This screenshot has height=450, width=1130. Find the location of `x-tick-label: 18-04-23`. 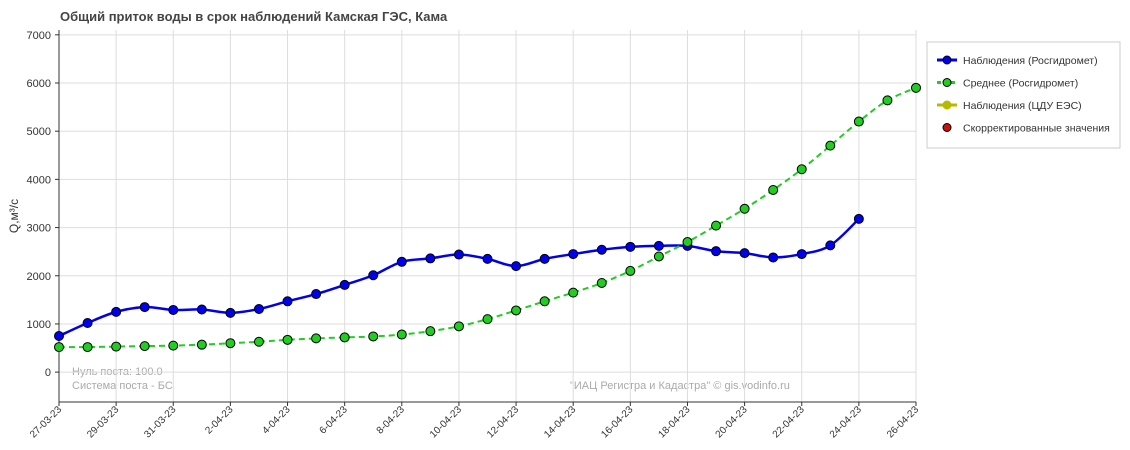

x-tick-label: 18-04-23 is located at coordinates (675, 422).